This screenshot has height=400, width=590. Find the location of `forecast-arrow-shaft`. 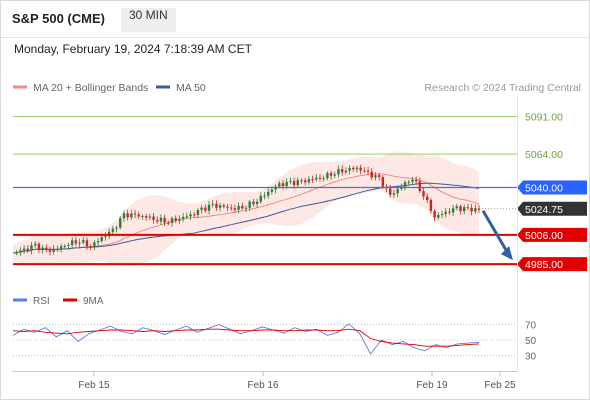

forecast-arrow-shaft is located at coordinates (496, 232).